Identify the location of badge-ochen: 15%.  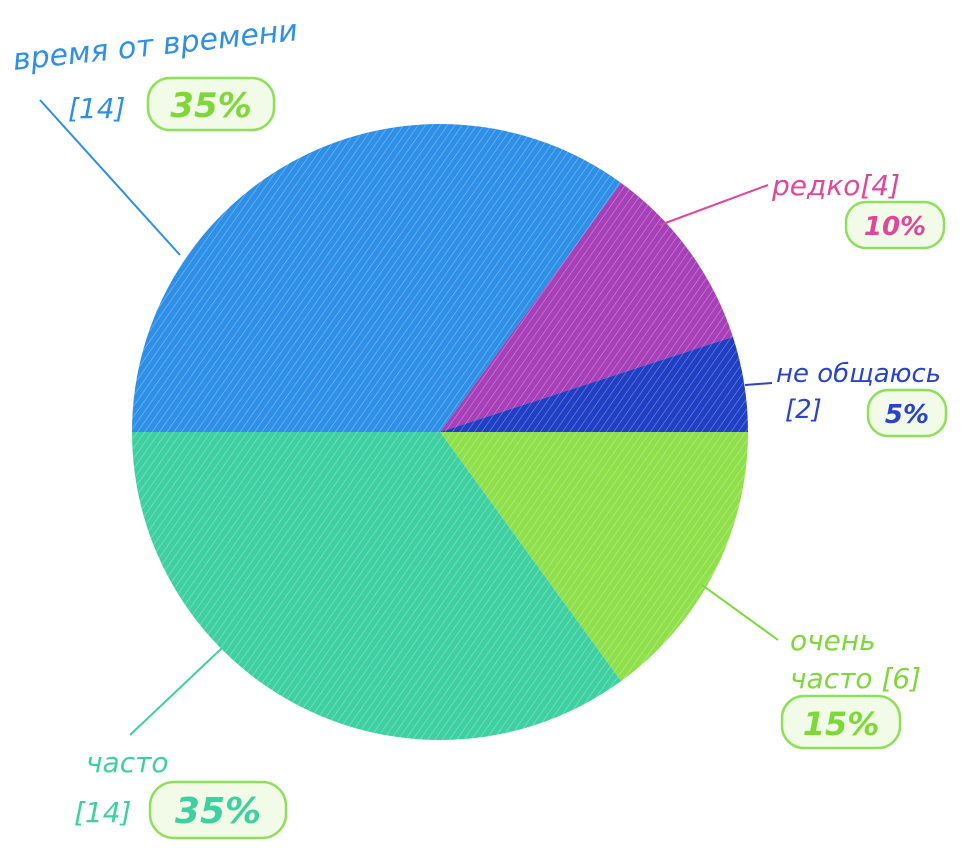
(841, 722).